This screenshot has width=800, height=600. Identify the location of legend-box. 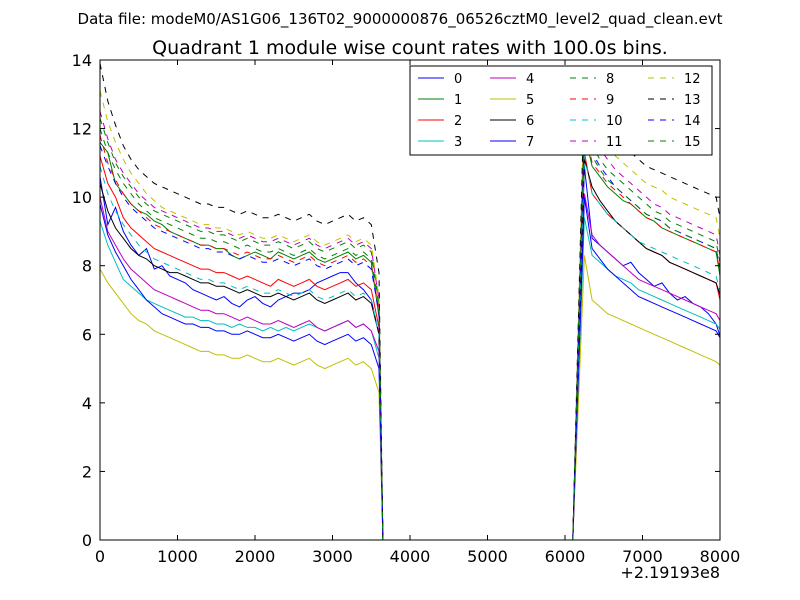
(561, 110).